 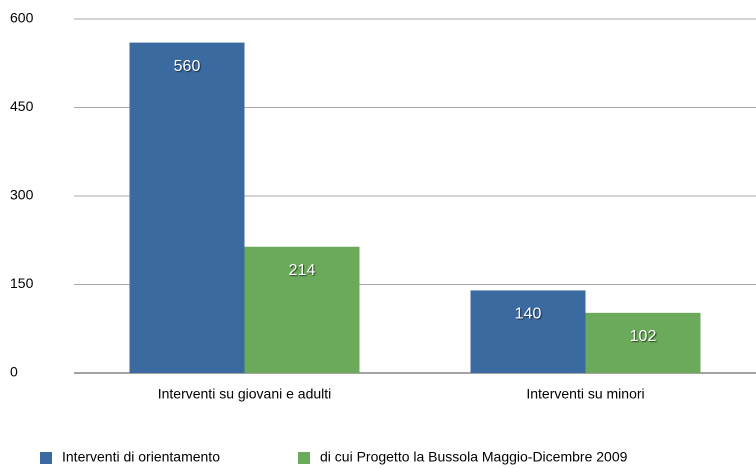 I want to click on y-tick-label: 300, so click(x=22, y=195).